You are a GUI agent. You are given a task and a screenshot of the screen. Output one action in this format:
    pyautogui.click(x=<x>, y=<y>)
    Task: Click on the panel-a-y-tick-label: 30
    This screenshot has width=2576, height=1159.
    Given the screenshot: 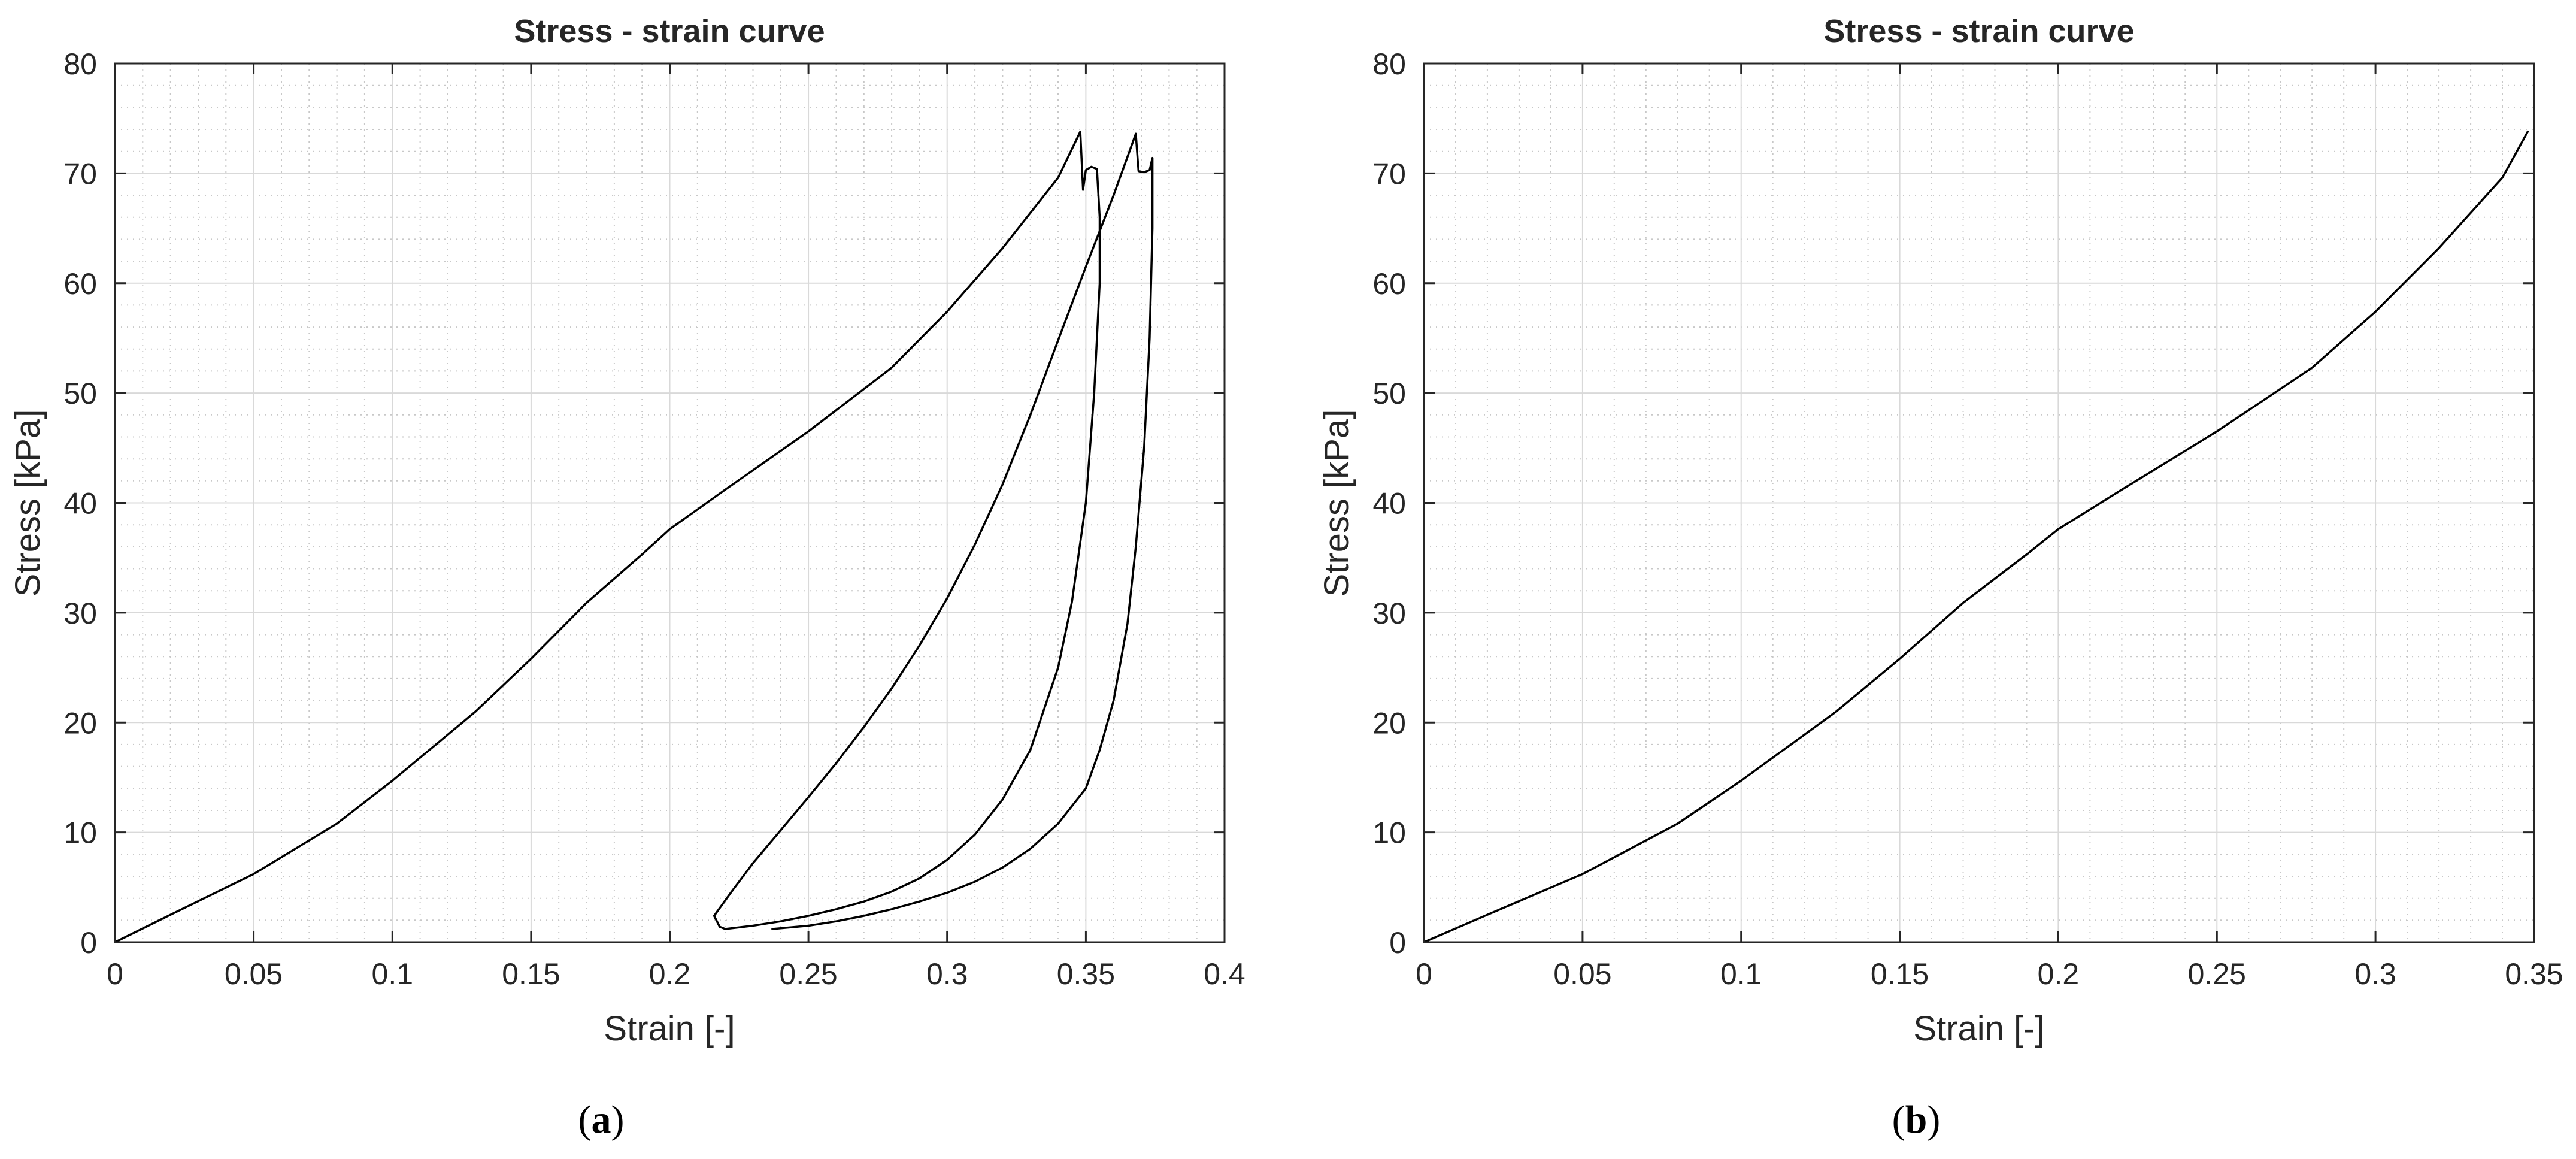 What is the action you would take?
    pyautogui.click(x=80, y=613)
    